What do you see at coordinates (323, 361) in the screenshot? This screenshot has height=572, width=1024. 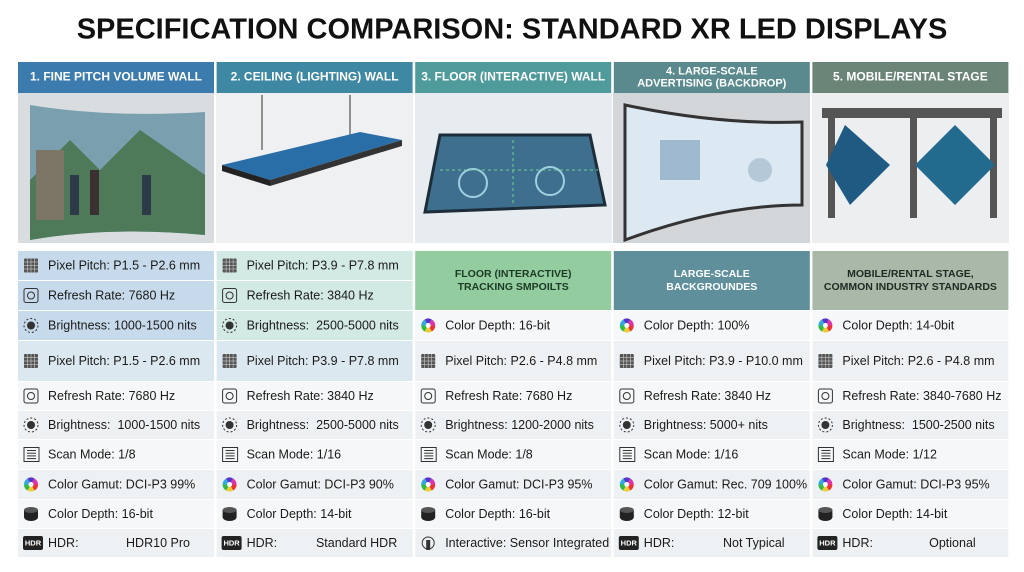 I see `spec-text: Pixel Pitch: P3.9 - P7.8 mm` at bounding box center [323, 361].